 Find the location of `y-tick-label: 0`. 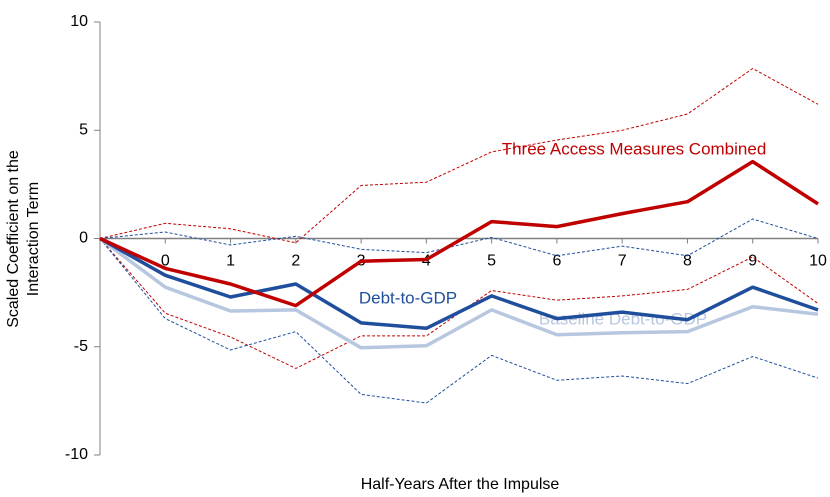

y-tick-label: 0 is located at coordinates (83, 238).